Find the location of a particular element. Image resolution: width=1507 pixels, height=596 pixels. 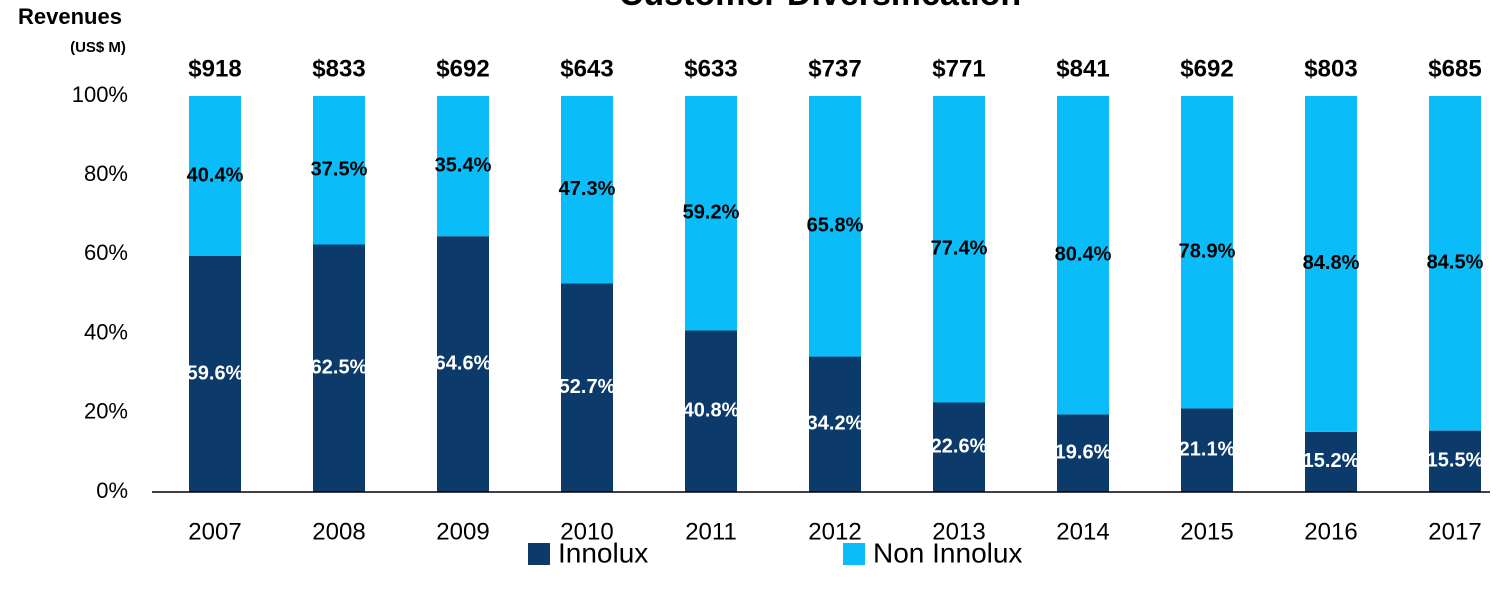

y-axis-label: Revenues is located at coordinates (70, 16).